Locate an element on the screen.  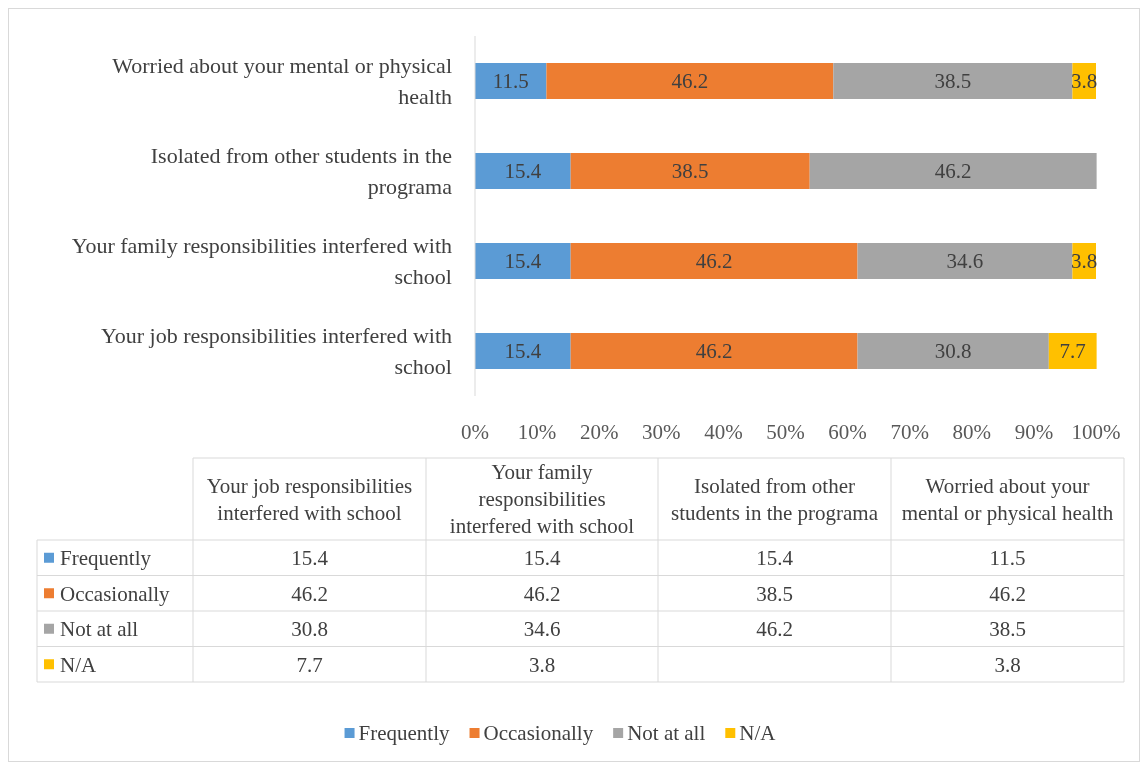
x-tick-label: 70% is located at coordinates (909, 432).